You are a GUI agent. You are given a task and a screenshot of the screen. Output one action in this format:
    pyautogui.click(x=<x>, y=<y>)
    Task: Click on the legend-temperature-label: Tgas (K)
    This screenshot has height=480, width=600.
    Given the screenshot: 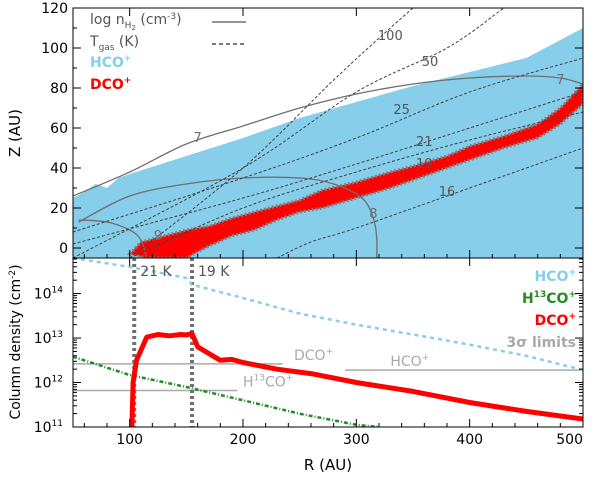 What is the action you would take?
    pyautogui.click(x=114, y=43)
    